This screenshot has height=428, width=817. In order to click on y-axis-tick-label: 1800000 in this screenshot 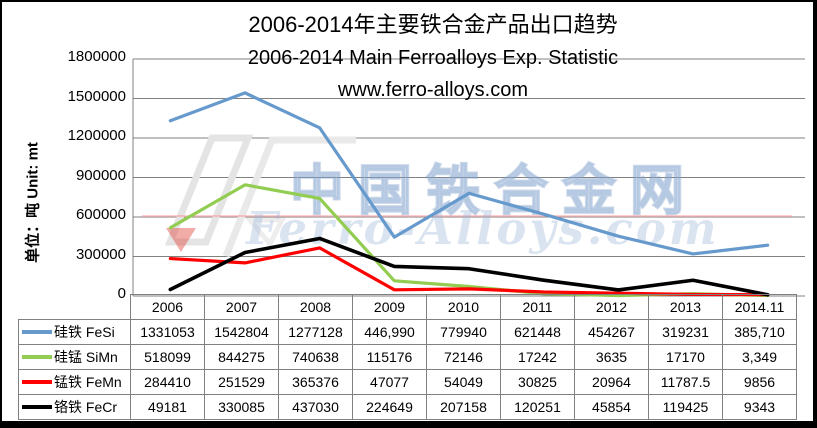, I will do `click(96, 56)`.